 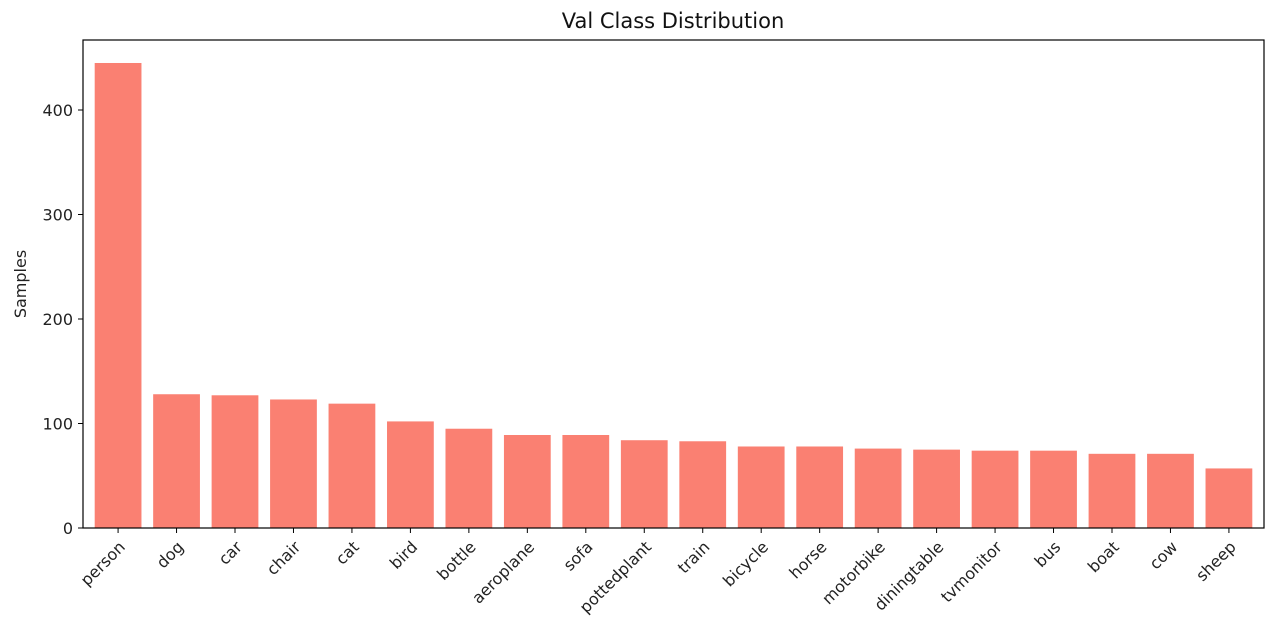 I want to click on bar-pottedplant, so click(x=644, y=484).